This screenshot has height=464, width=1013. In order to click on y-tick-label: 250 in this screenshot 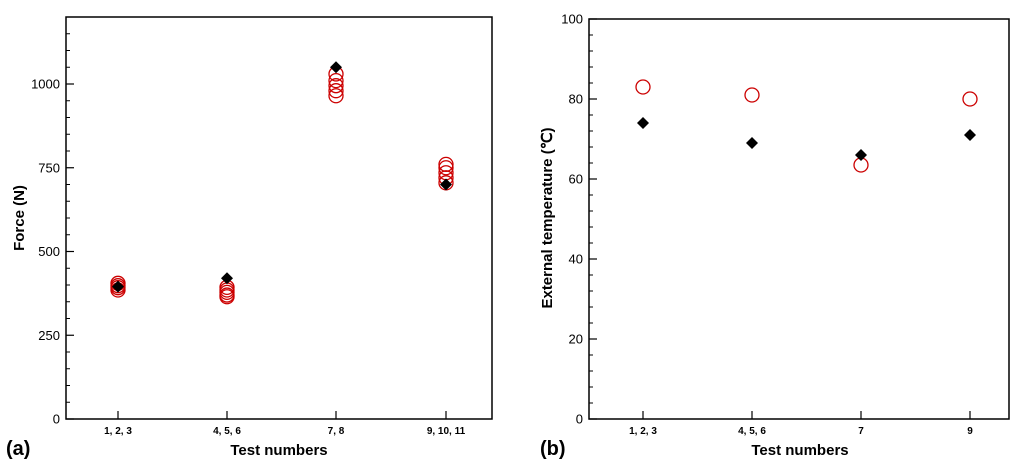, I will do `click(49, 335)`.